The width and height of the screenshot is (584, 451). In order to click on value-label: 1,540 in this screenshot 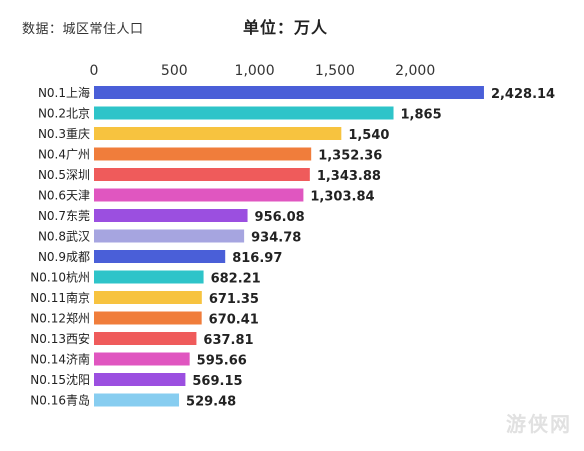, I will do `click(368, 135)`.